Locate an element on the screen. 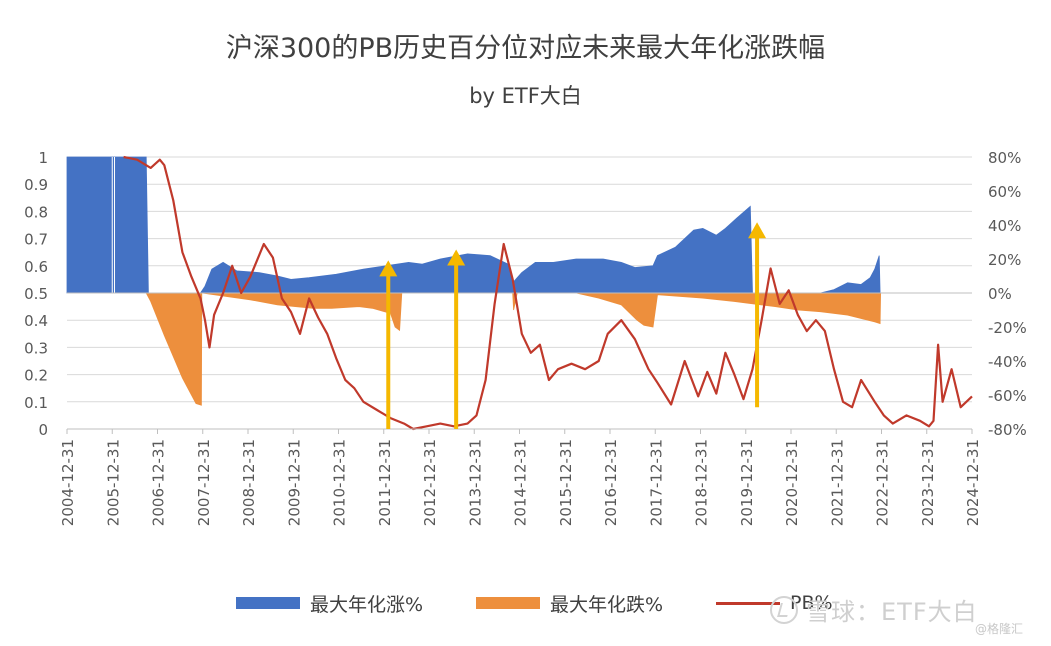 The height and width of the screenshot is (646, 1051). x-tick-label: 2013-12-31 is located at coordinates (475, 482).